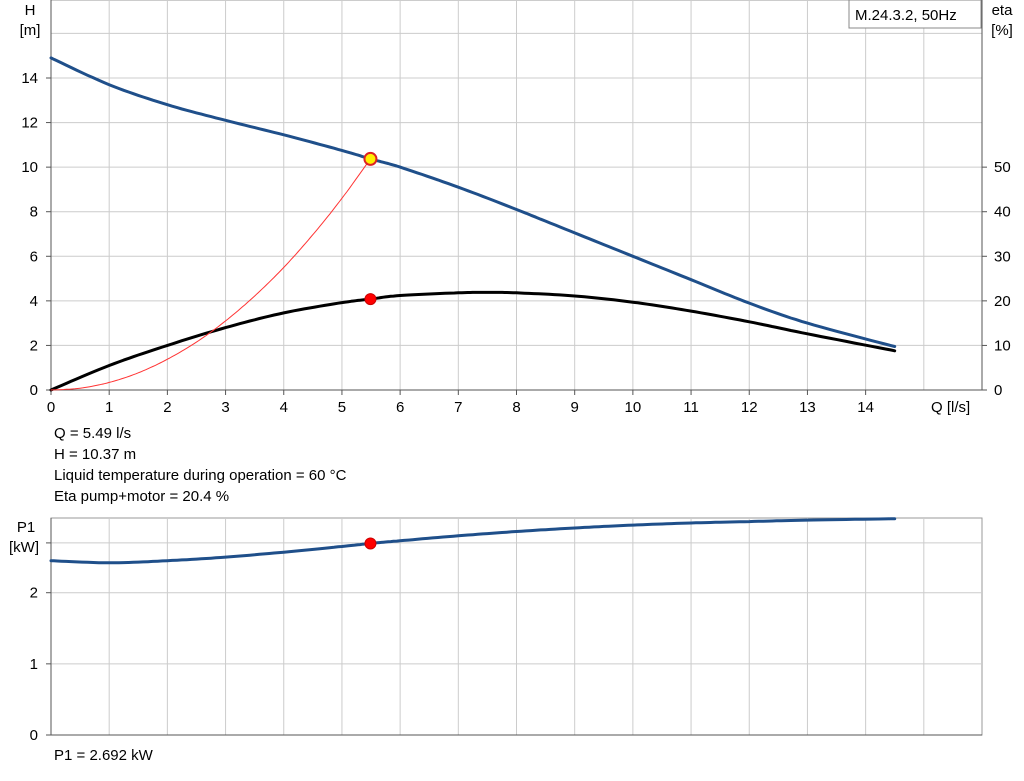 This screenshot has height=781, width=1024. I want to click on y-left-tick-label: 0, so click(34, 390).